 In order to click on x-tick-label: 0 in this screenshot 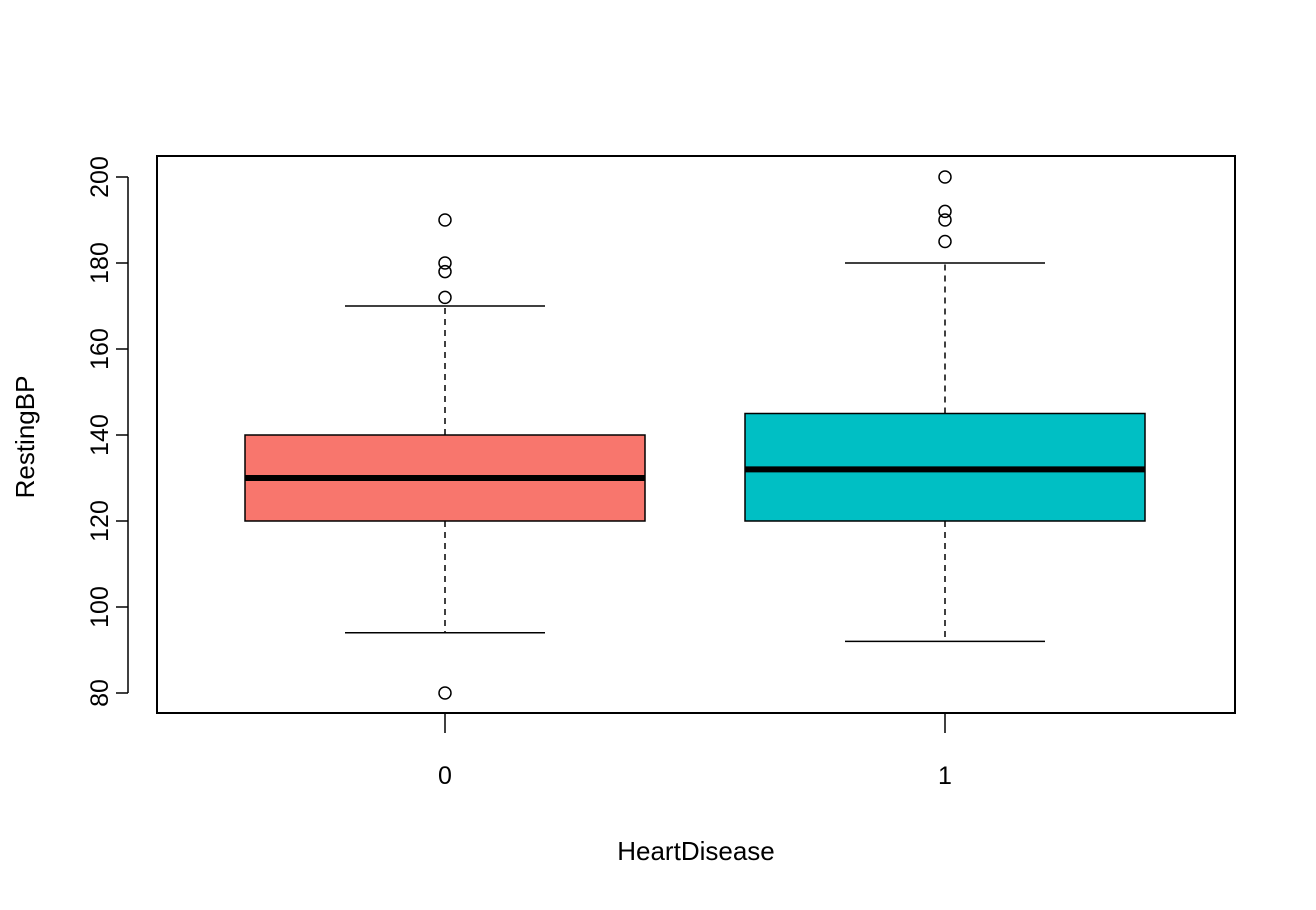, I will do `click(445, 776)`.